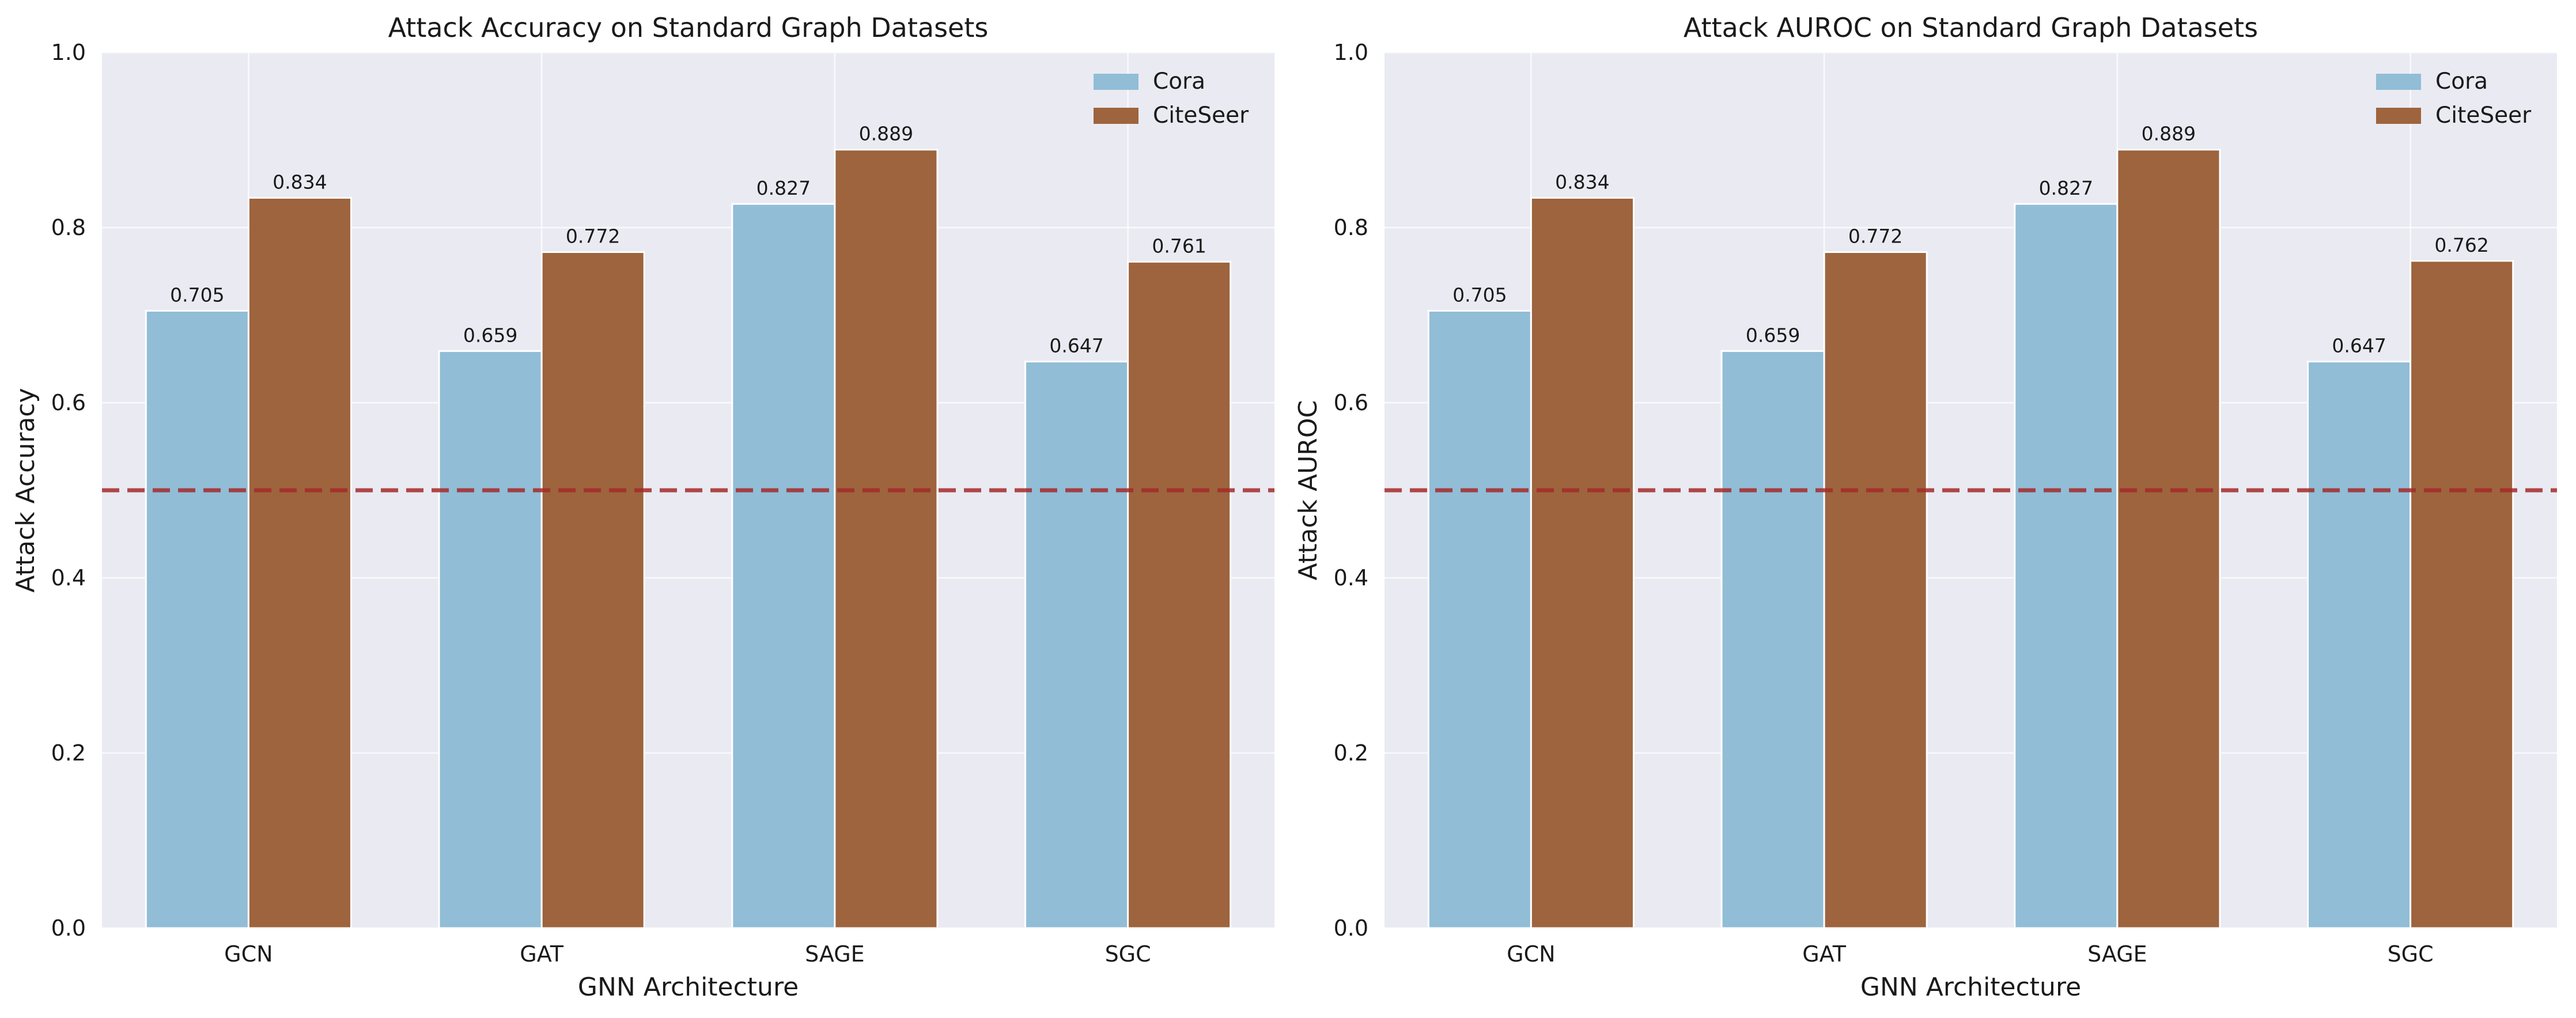  Describe the element at coordinates (25, 490) in the screenshot. I see `y-axis-label: Attack Accuracy` at that location.